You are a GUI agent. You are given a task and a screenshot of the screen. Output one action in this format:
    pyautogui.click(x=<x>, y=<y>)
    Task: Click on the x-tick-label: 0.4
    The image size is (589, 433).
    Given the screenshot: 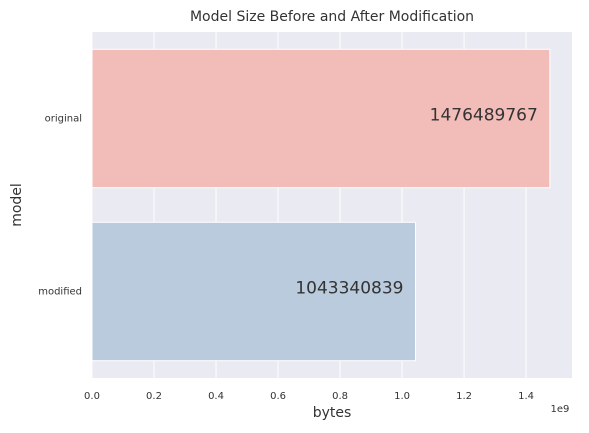 What is the action you would take?
    pyautogui.click(x=216, y=396)
    